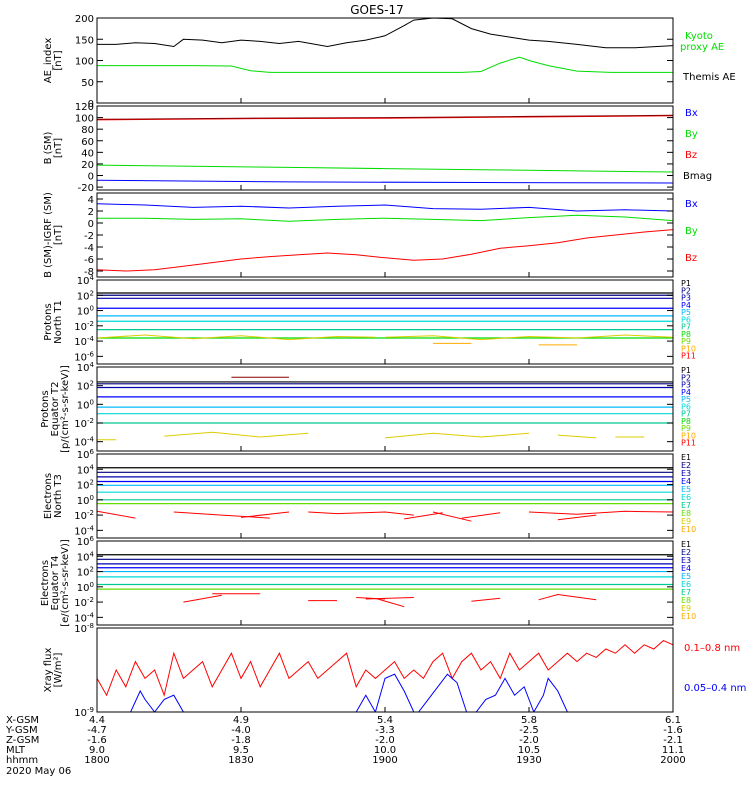  Describe the element at coordinates (45, 408) in the screenshot. I see `y-axis-label: Protons` at that location.